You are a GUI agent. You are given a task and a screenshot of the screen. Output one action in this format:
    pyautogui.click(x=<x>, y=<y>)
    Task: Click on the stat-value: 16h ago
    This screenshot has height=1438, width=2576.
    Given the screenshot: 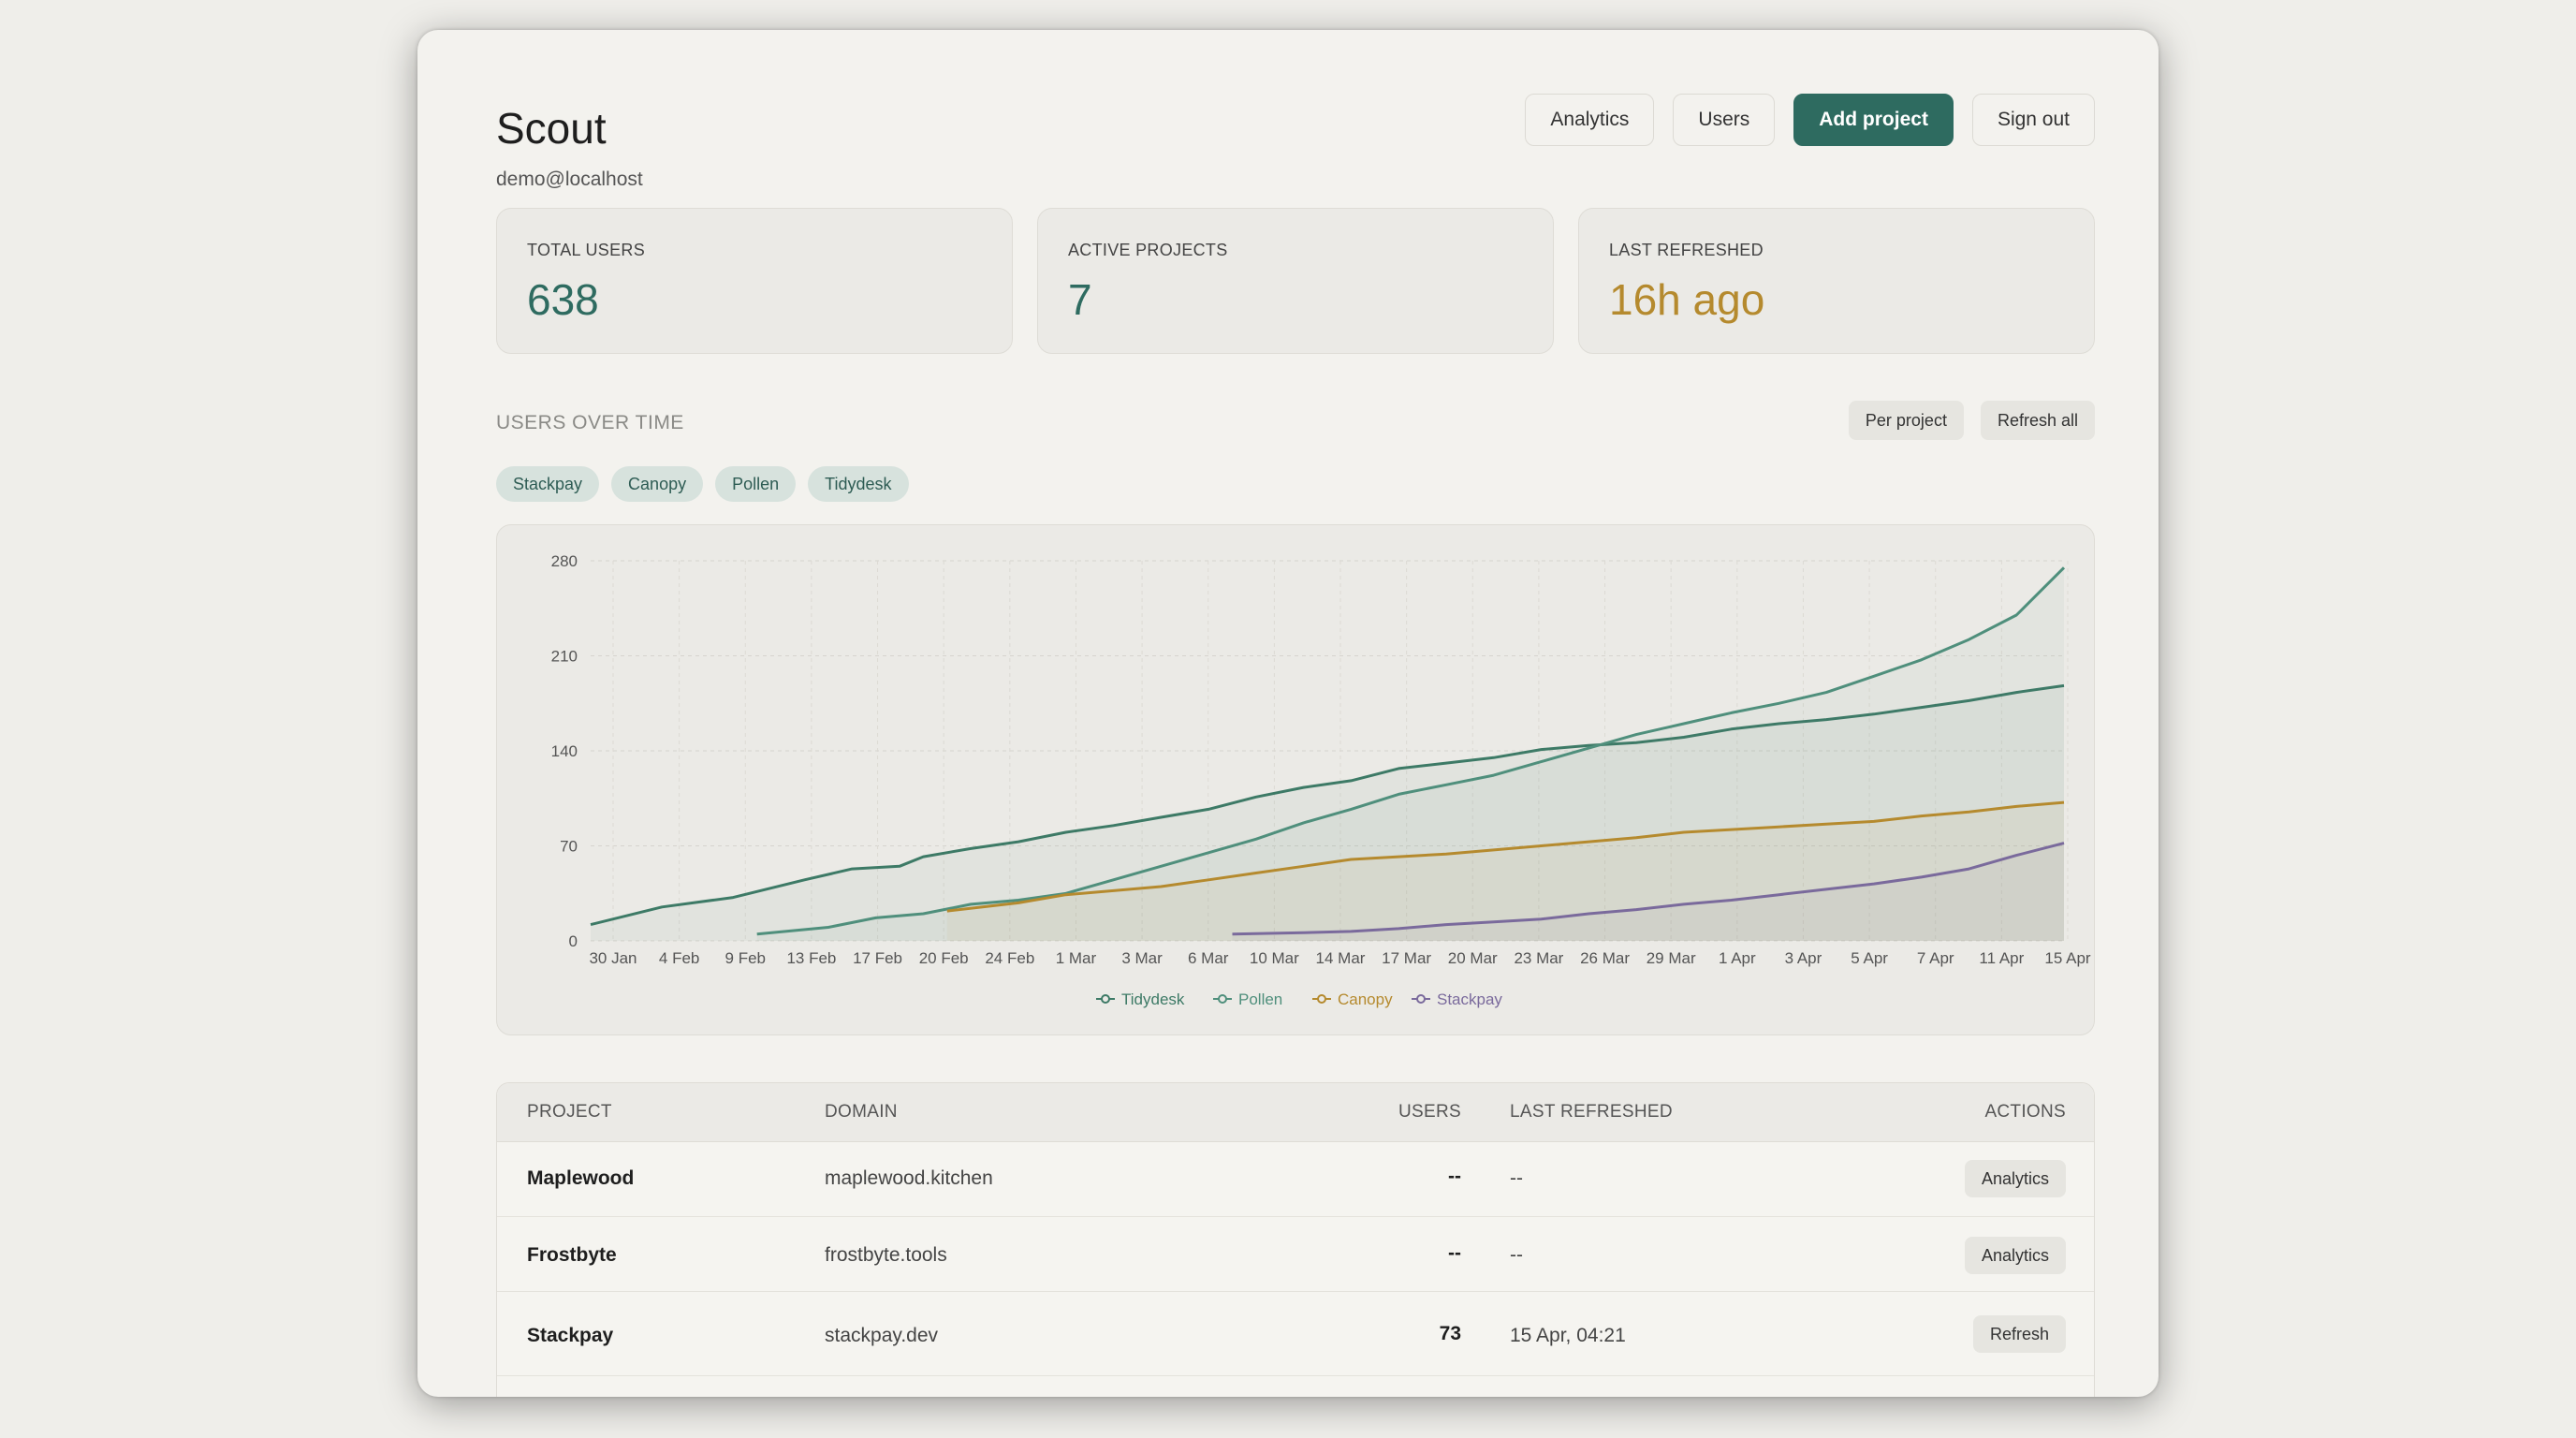 What is the action you would take?
    pyautogui.click(x=1687, y=299)
    